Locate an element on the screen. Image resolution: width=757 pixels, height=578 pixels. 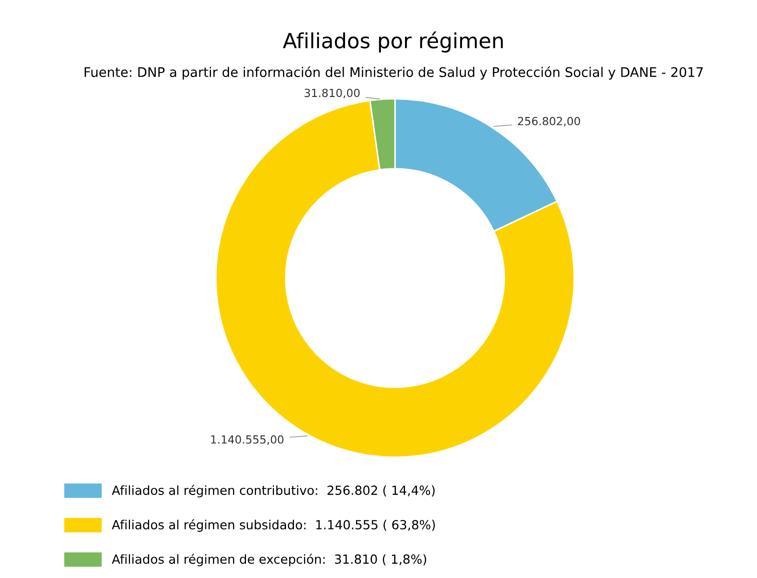
legend-label: Afiliados al régimen subsidado: 1.140.555 ( 63,8%) is located at coordinates (273, 525).